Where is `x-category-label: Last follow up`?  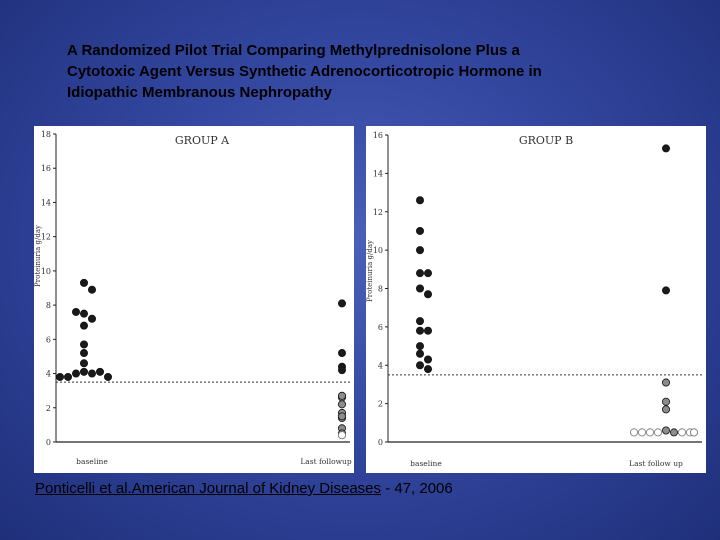 x-category-label: Last follow up is located at coordinates (656, 463).